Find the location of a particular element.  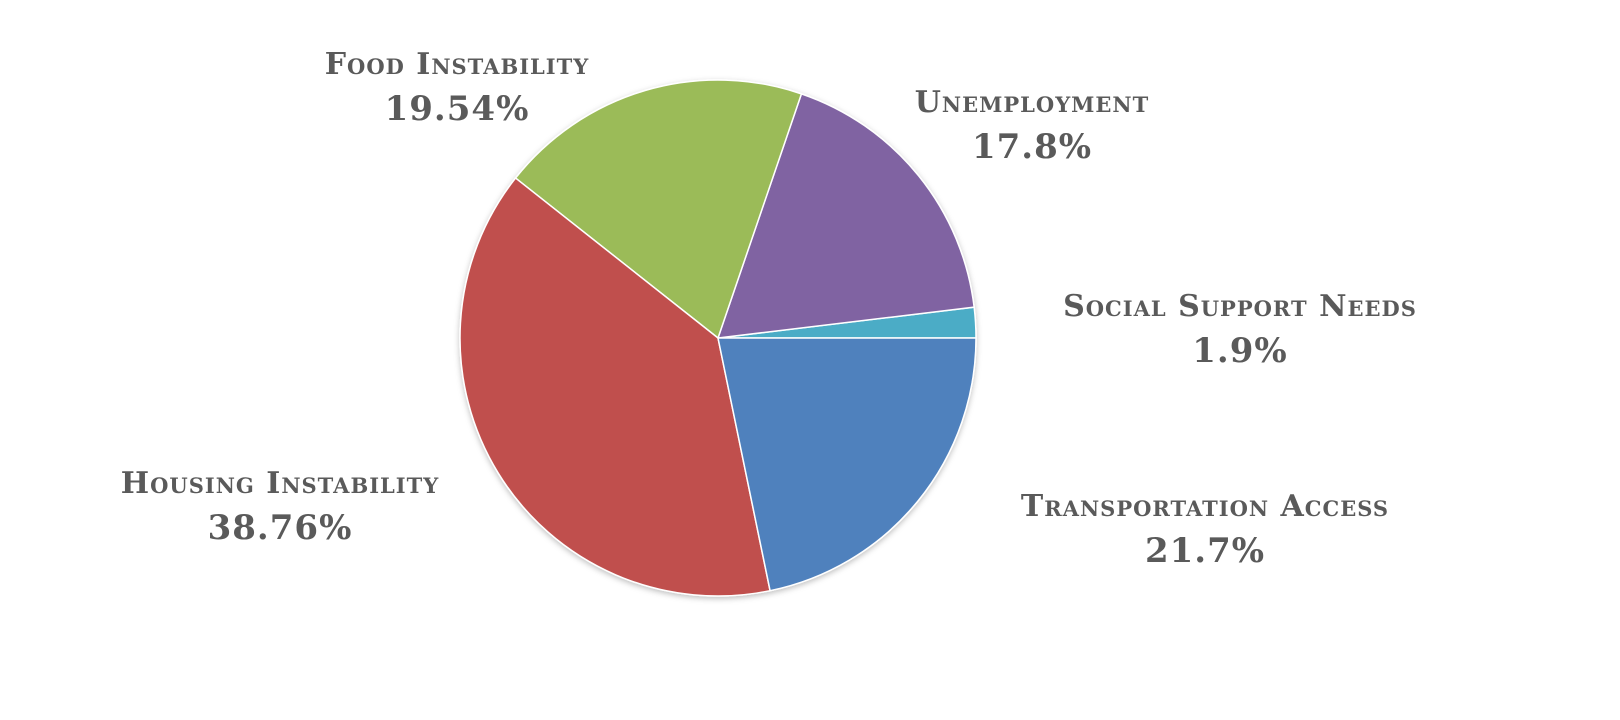

slice-value-unemployment: 17.8% is located at coordinates (1032, 147).